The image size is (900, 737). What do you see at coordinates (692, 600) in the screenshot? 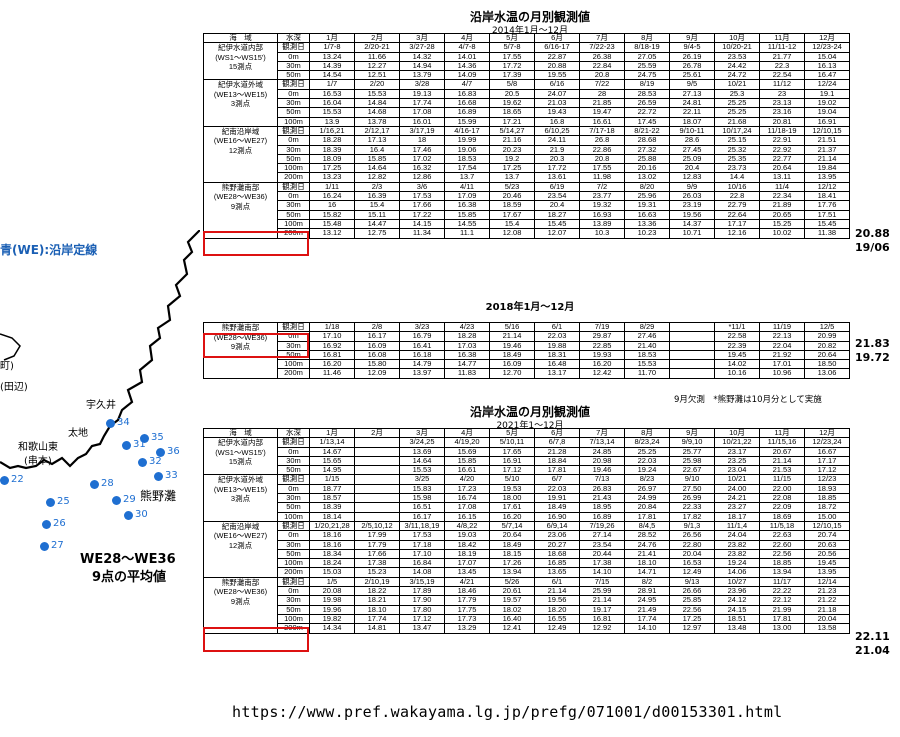
I see `value-cell: 25.85` at bounding box center [692, 600].